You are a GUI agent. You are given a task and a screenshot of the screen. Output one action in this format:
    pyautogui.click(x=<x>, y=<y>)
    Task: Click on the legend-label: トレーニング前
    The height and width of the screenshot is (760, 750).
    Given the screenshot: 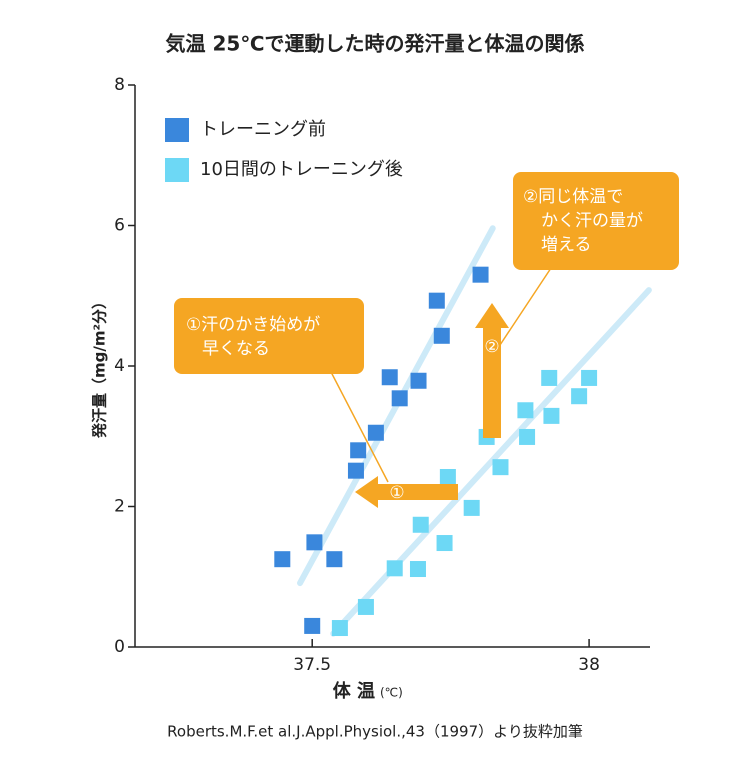 What is the action you would take?
    pyautogui.click(x=263, y=129)
    